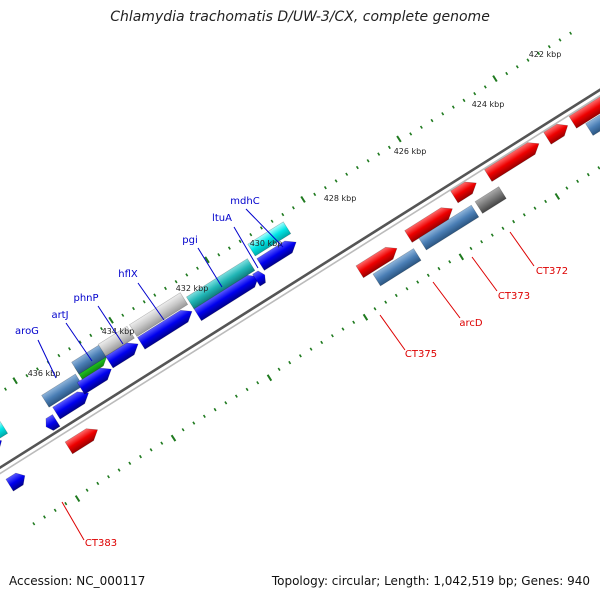 This screenshot has height=600, width=600. What do you see at coordinates (488, 104) in the screenshot?
I see `tick-label: 424 kbp` at bounding box center [488, 104].